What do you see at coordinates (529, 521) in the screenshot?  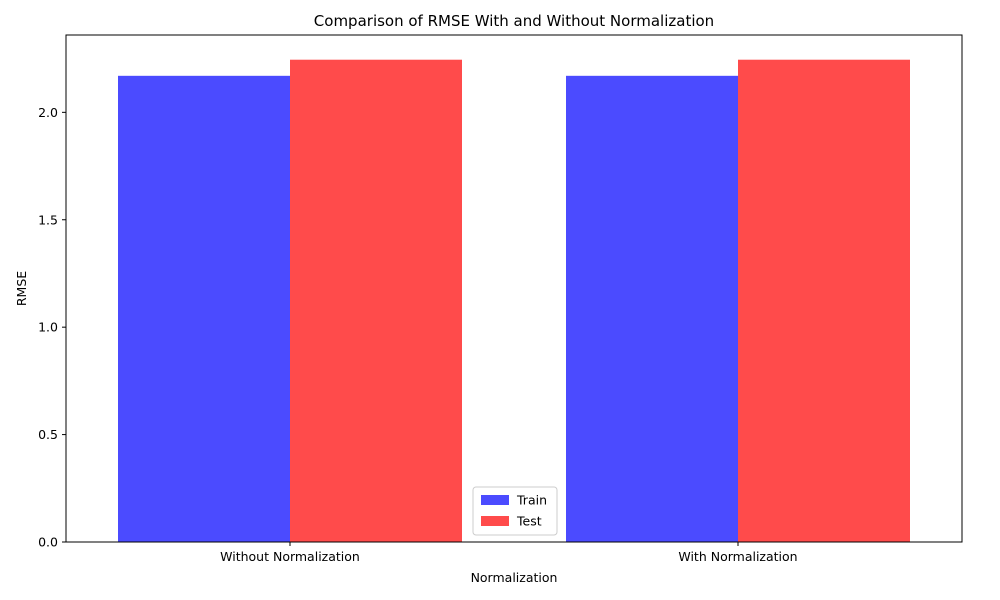 I see `legend-label-test: Test` at bounding box center [529, 521].